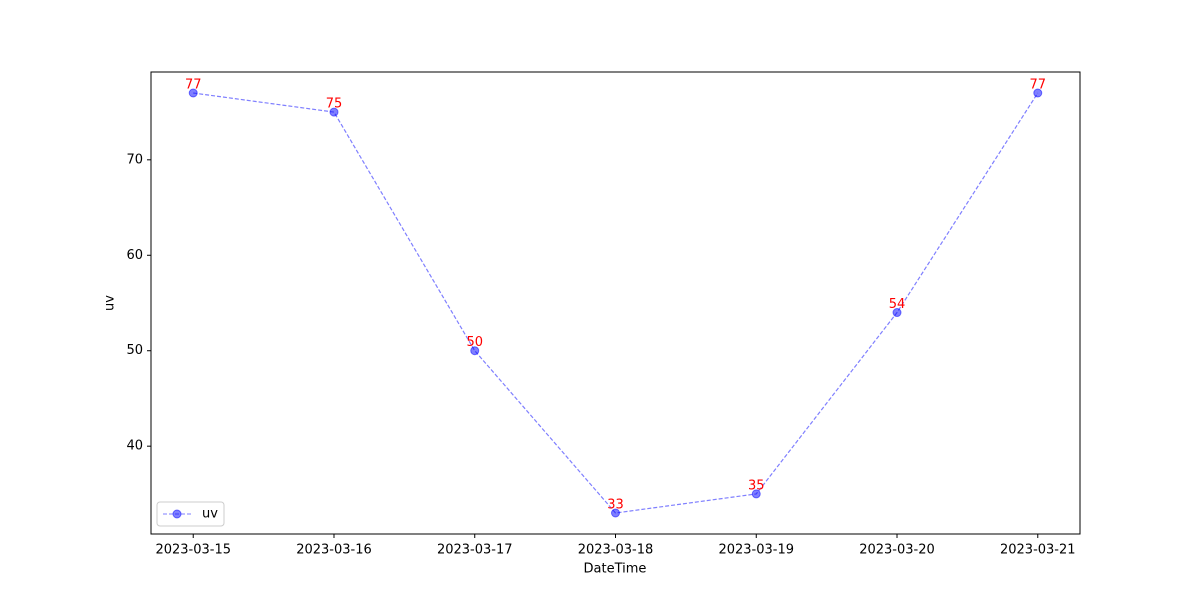  What do you see at coordinates (474, 342) in the screenshot?
I see `value-label: 50` at bounding box center [474, 342].